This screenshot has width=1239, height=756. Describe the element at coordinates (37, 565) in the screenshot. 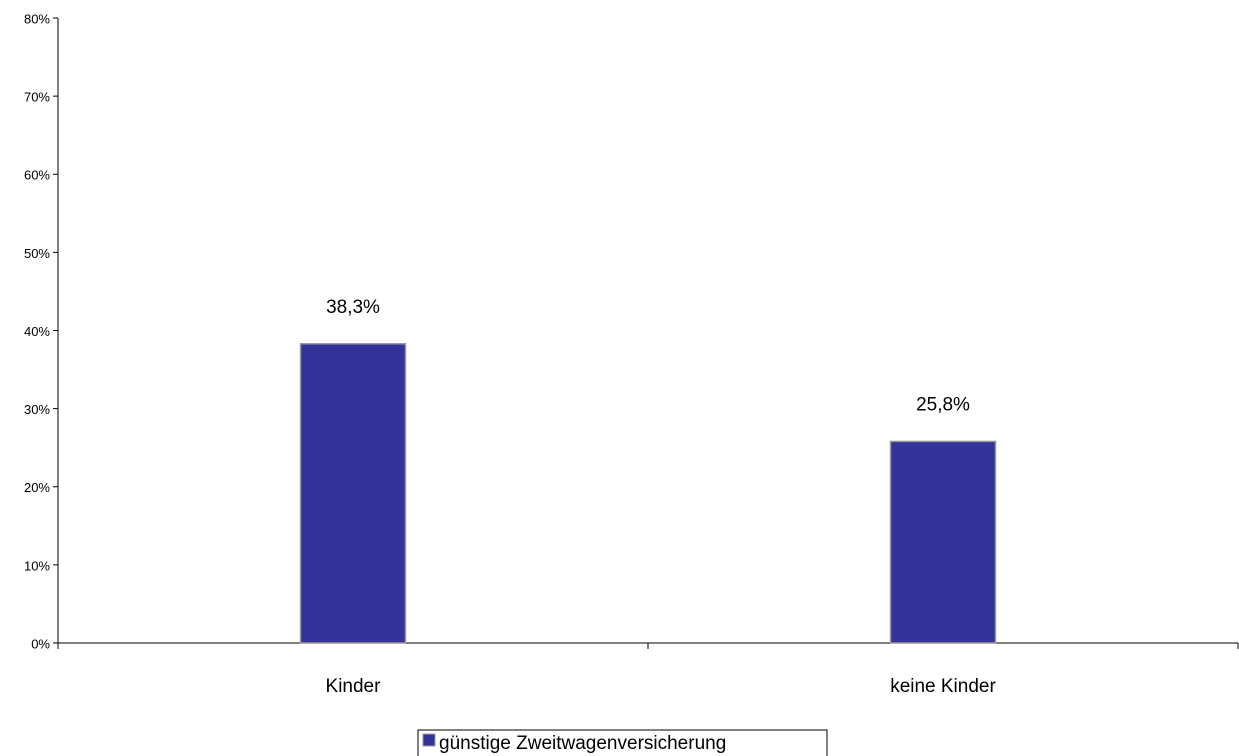

I see `y-tick-label: 10%` at that location.